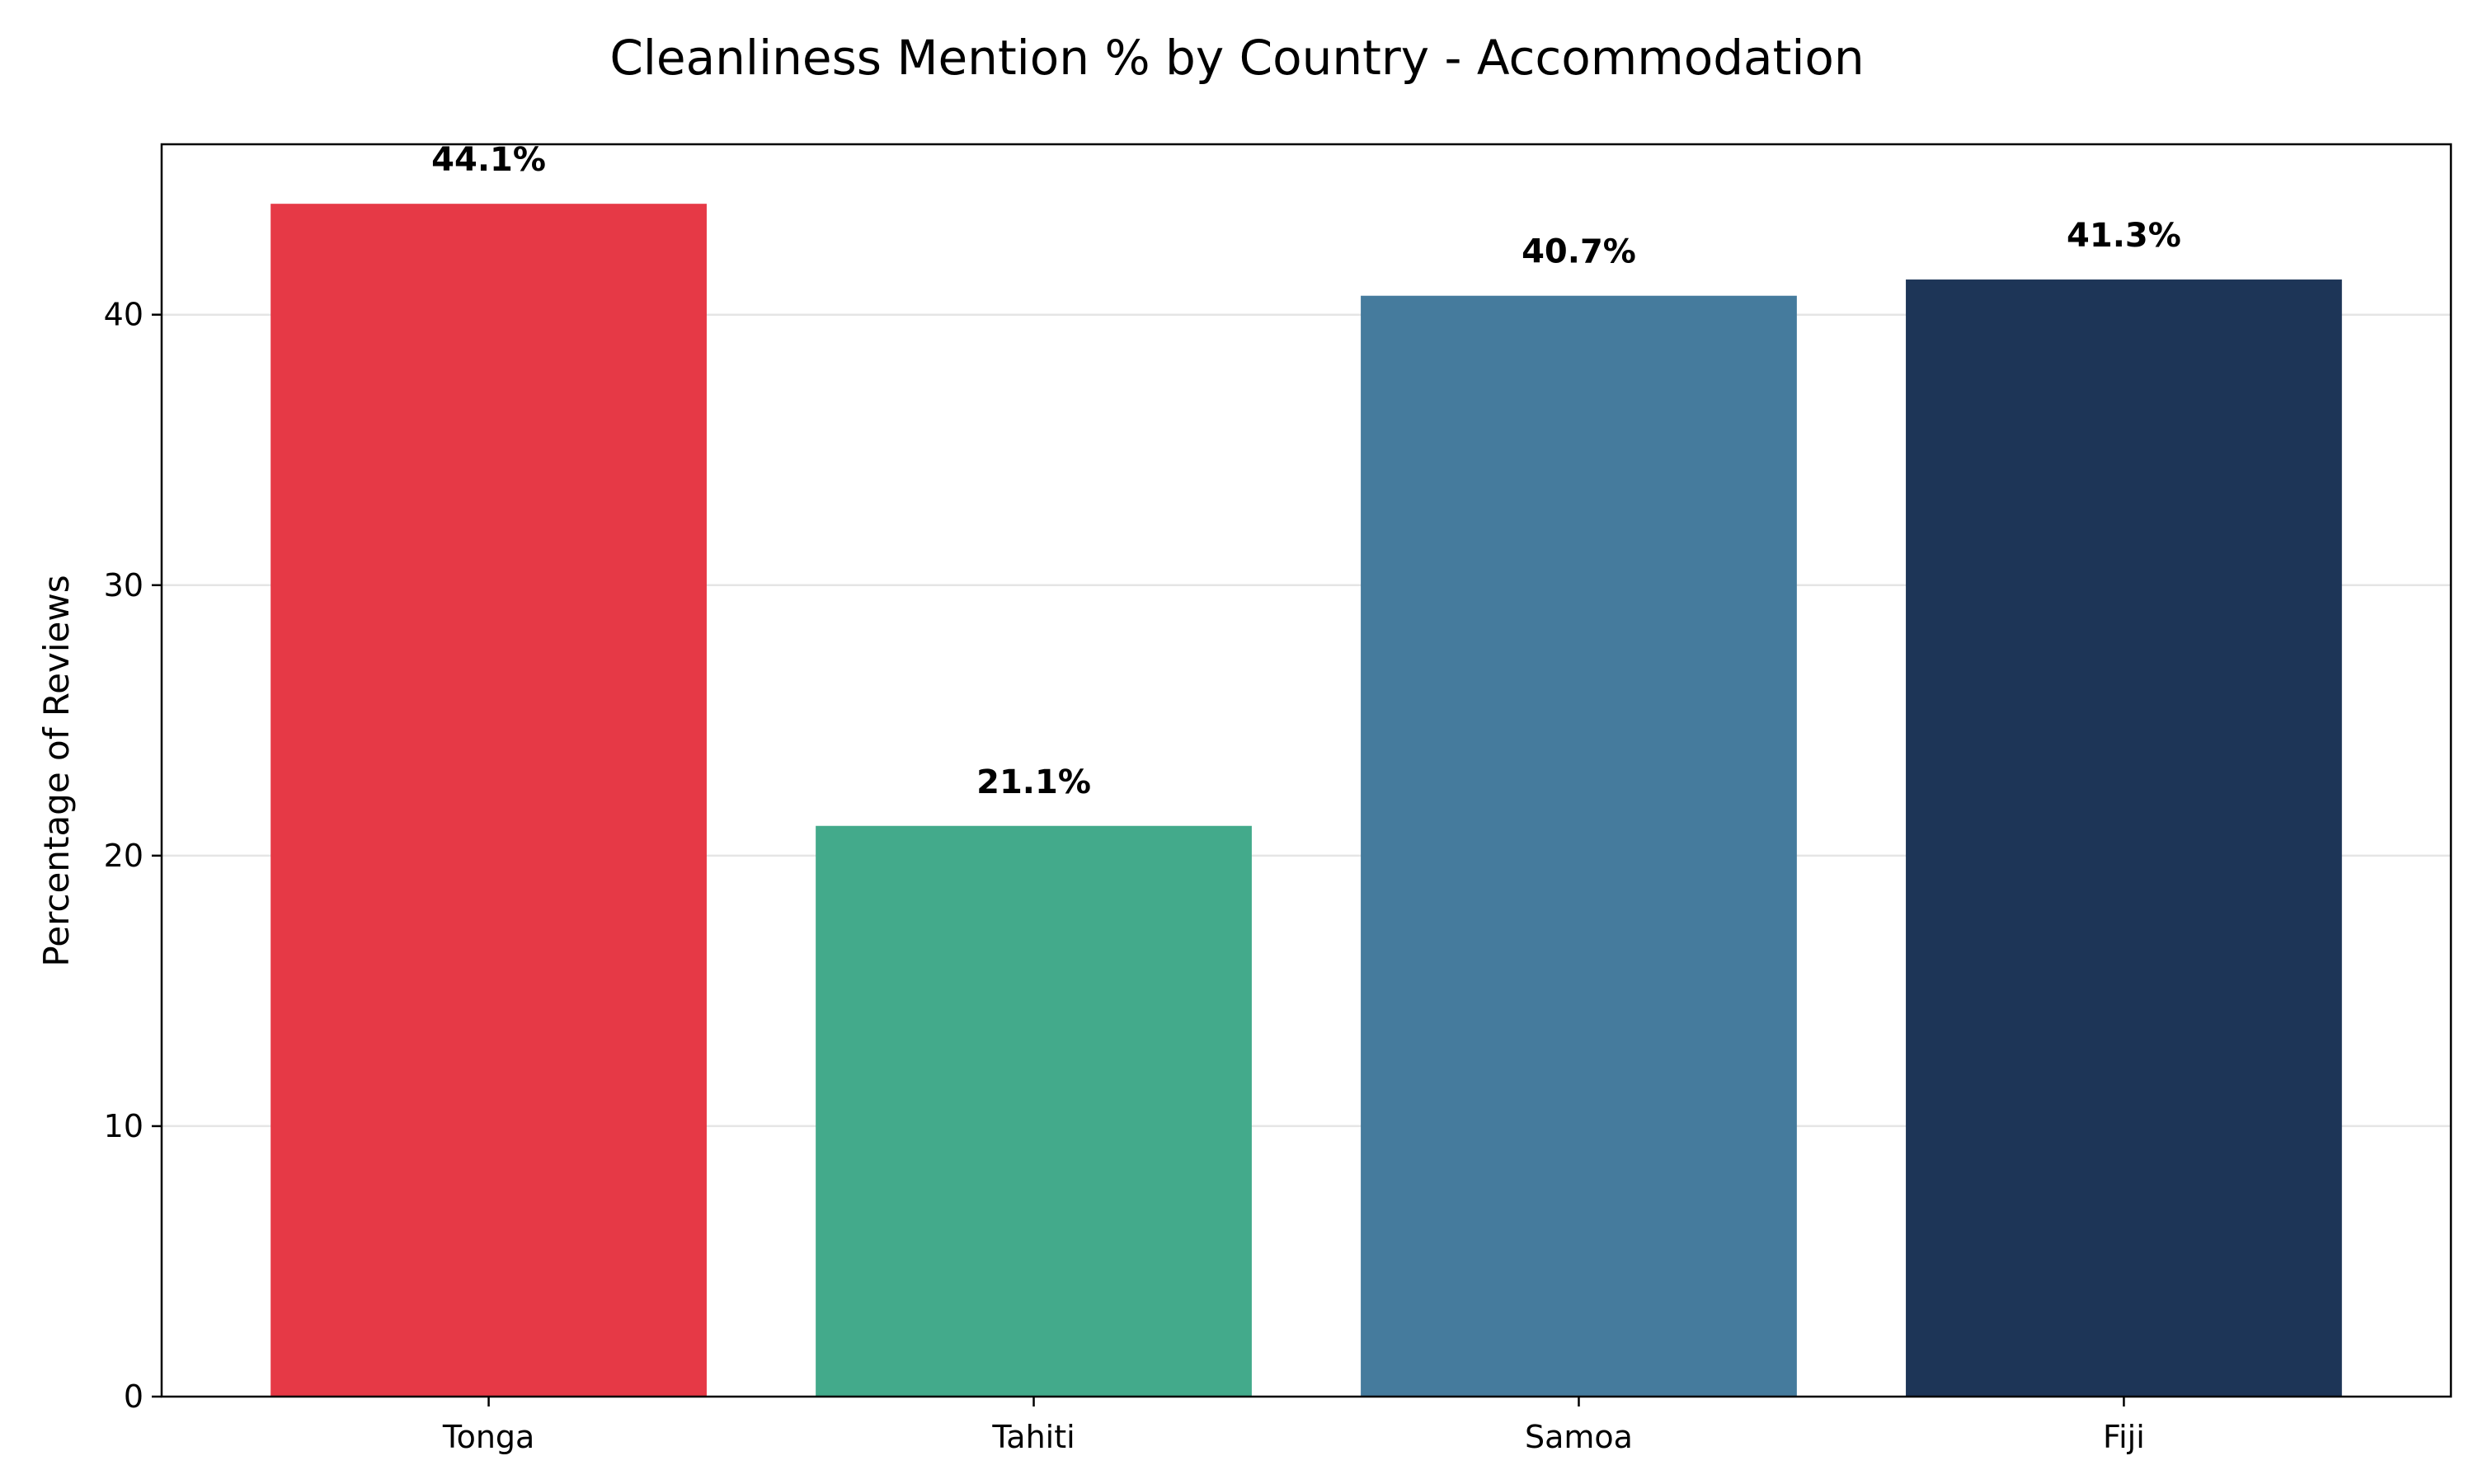 The height and width of the screenshot is (1484, 2474). What do you see at coordinates (1579, 252) in the screenshot?
I see `value-label-samoa: 40.7%` at bounding box center [1579, 252].